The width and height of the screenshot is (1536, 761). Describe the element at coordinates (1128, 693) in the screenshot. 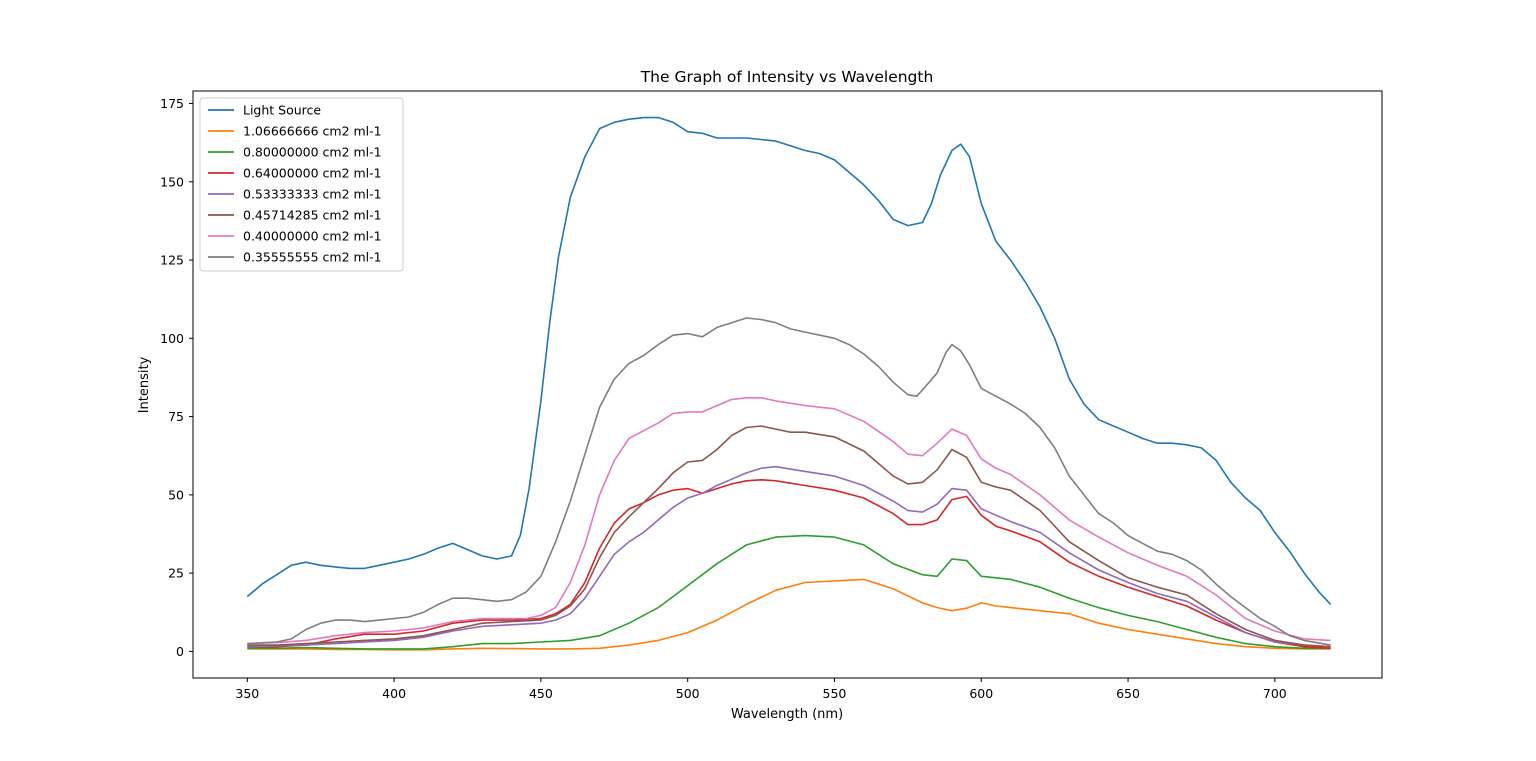

I see `x-tick-label: 650` at that location.